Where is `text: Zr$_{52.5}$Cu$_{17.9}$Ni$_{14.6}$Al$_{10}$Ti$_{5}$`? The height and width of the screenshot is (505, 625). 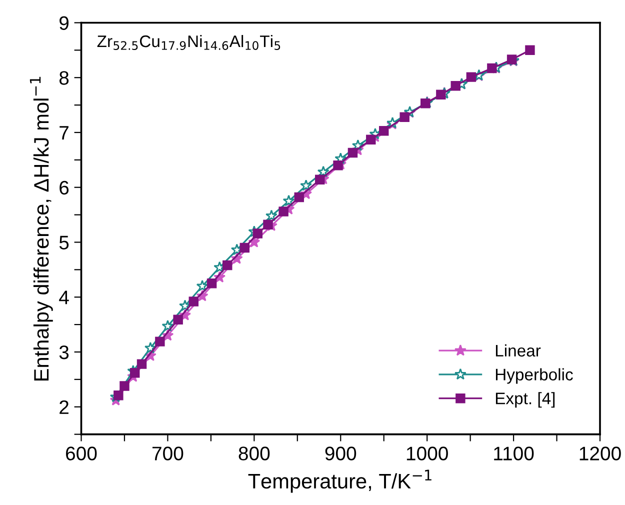 text: Zr$_{52.5}$Cu$_{17.9}$Ni$_{14.6}$Al$_{10}$Ti$_{5}$ is located at coordinates (188, 42).